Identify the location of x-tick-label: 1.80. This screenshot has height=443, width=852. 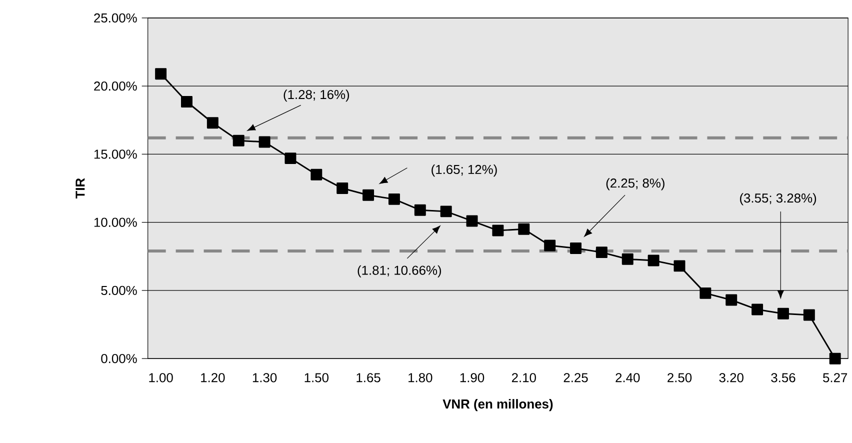
(420, 378).